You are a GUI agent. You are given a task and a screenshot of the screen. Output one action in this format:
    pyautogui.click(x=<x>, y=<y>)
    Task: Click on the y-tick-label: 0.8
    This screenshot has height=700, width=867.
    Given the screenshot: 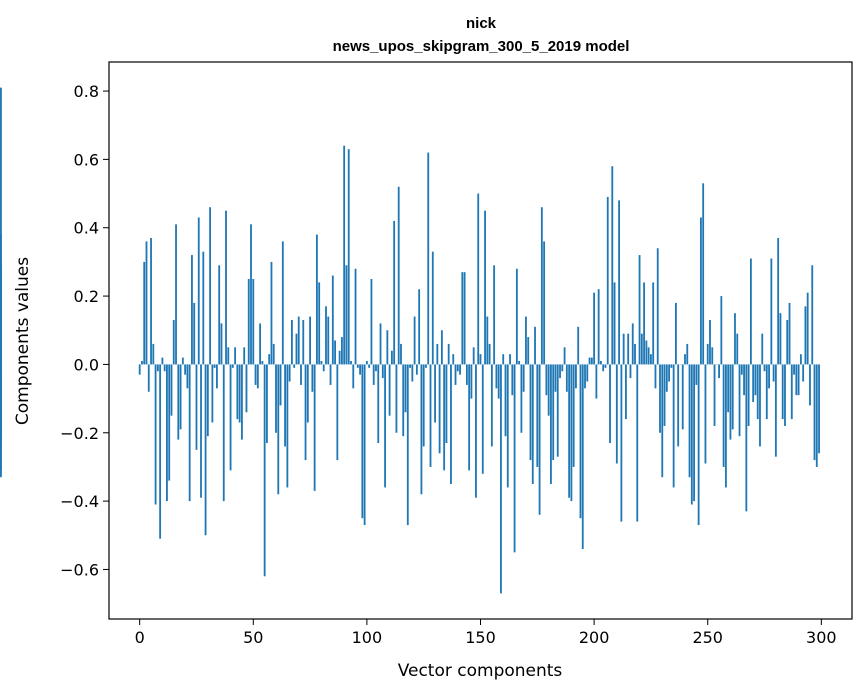 What is the action you would take?
    pyautogui.click(x=86, y=91)
    